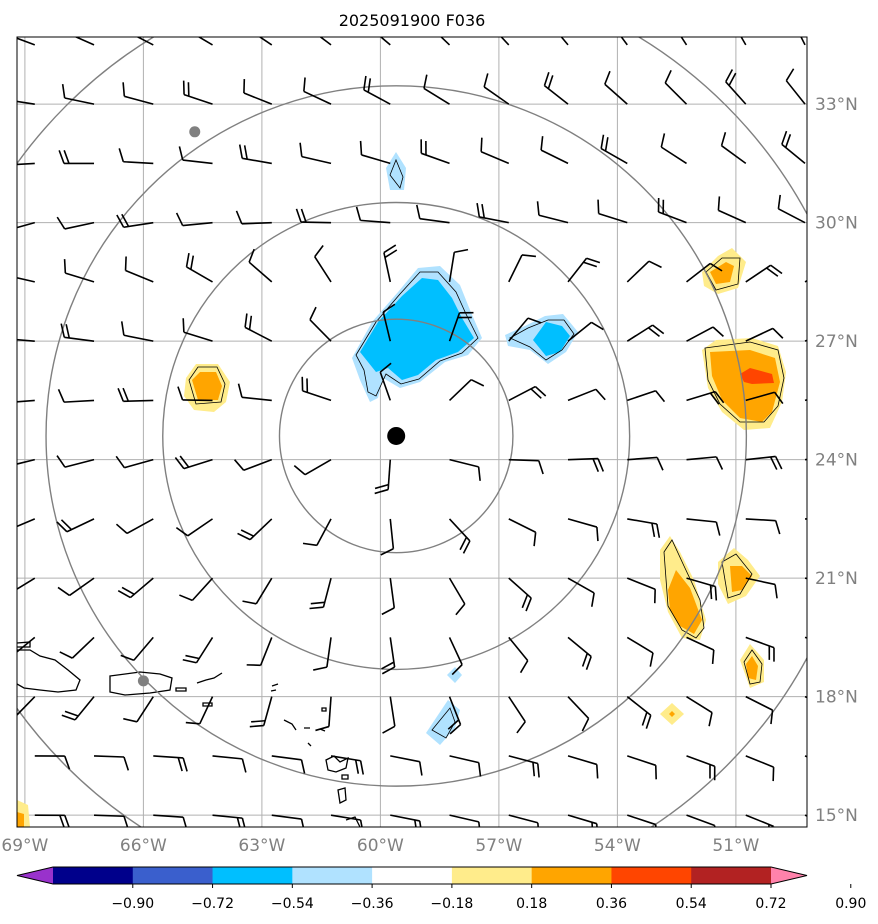 This screenshot has width=878, height=924. Describe the element at coordinates (691, 904) in the screenshot. I see `colorbar-tick-label: 0.54` at that location.